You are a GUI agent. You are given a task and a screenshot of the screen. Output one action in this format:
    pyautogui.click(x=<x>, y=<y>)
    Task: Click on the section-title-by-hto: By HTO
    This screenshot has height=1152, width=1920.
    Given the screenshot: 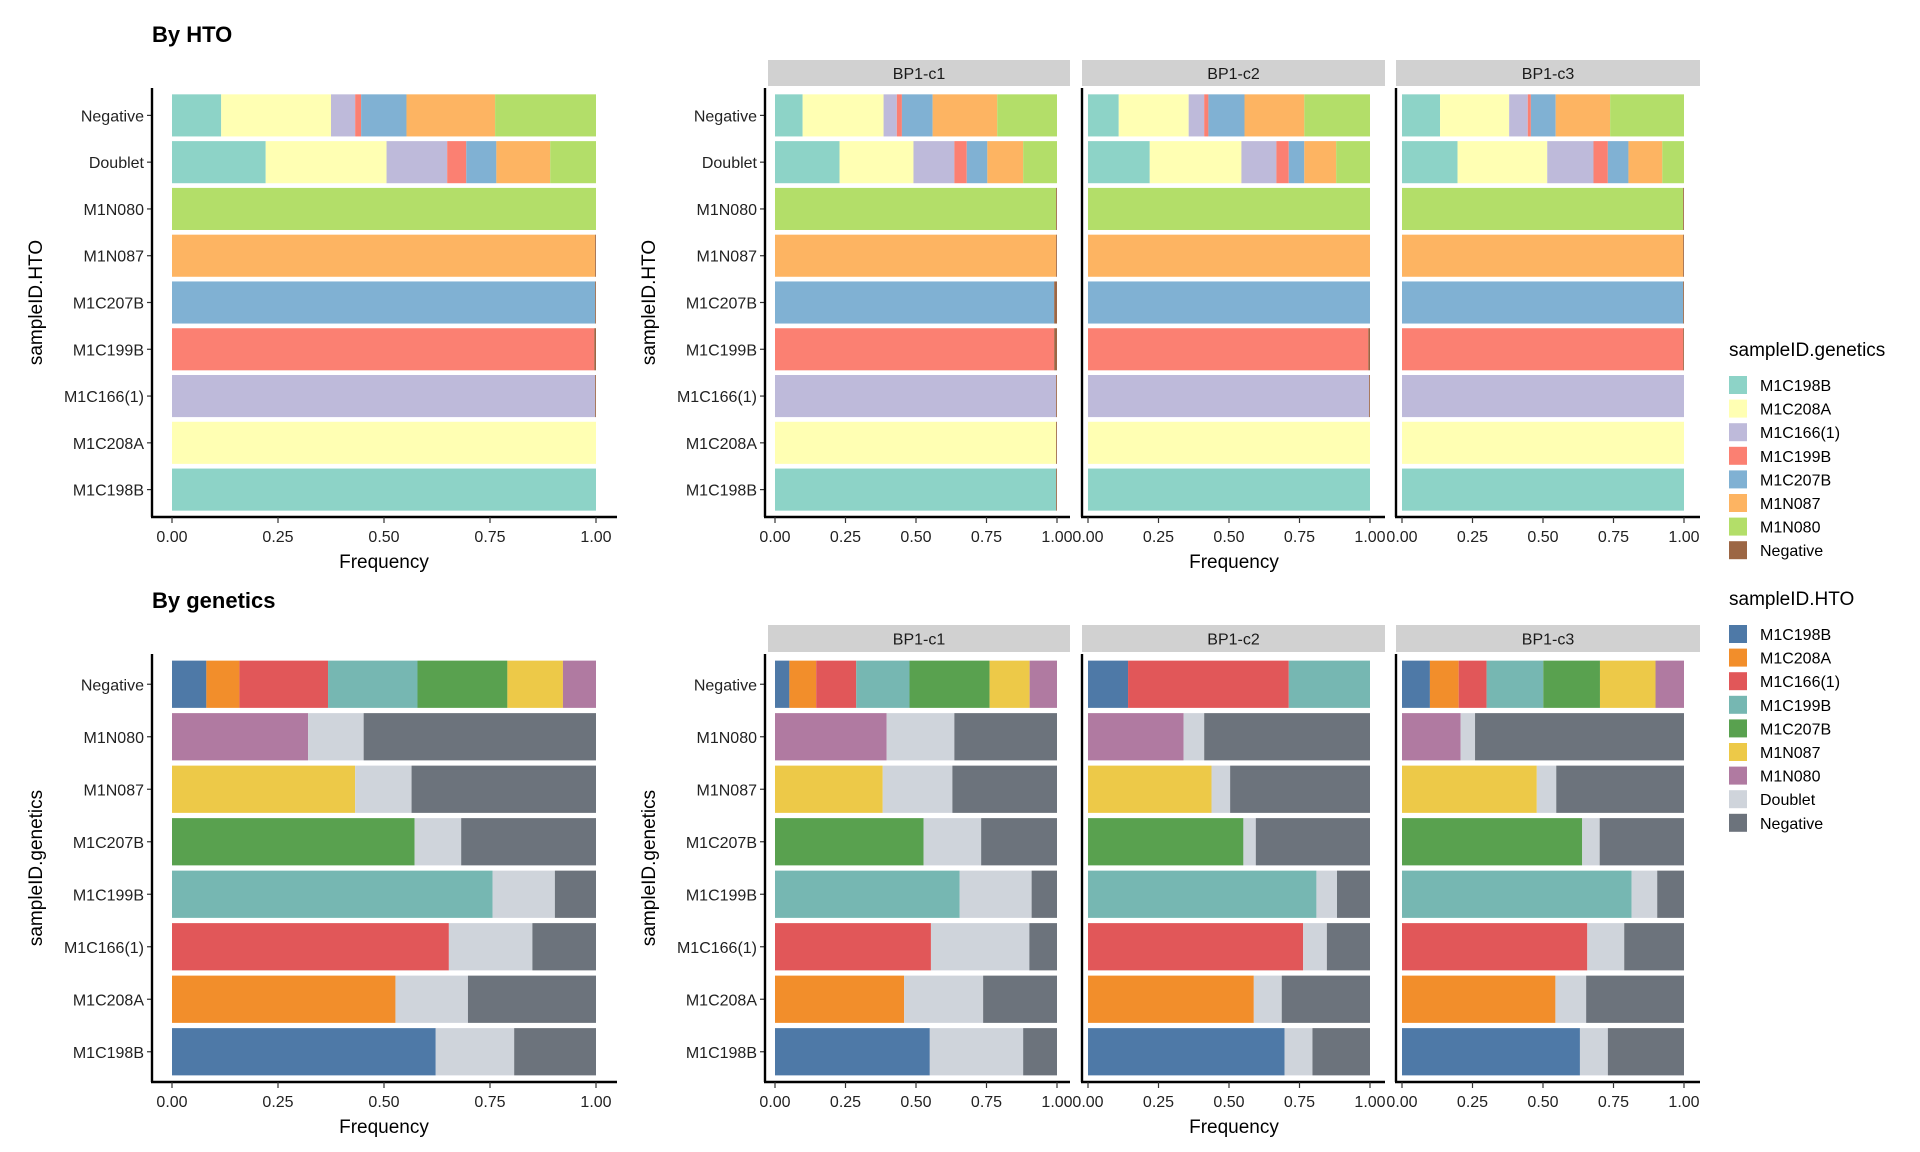 What is the action you would take?
    pyautogui.click(x=192, y=34)
    